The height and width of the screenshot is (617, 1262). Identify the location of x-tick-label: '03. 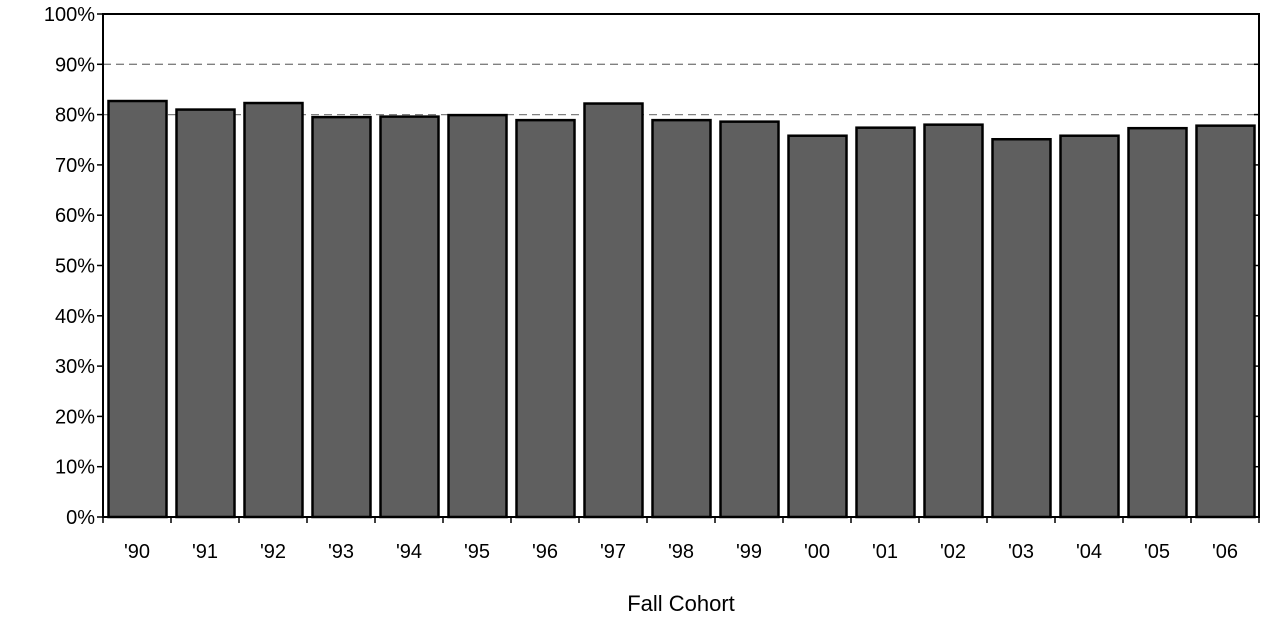
(1021, 552).